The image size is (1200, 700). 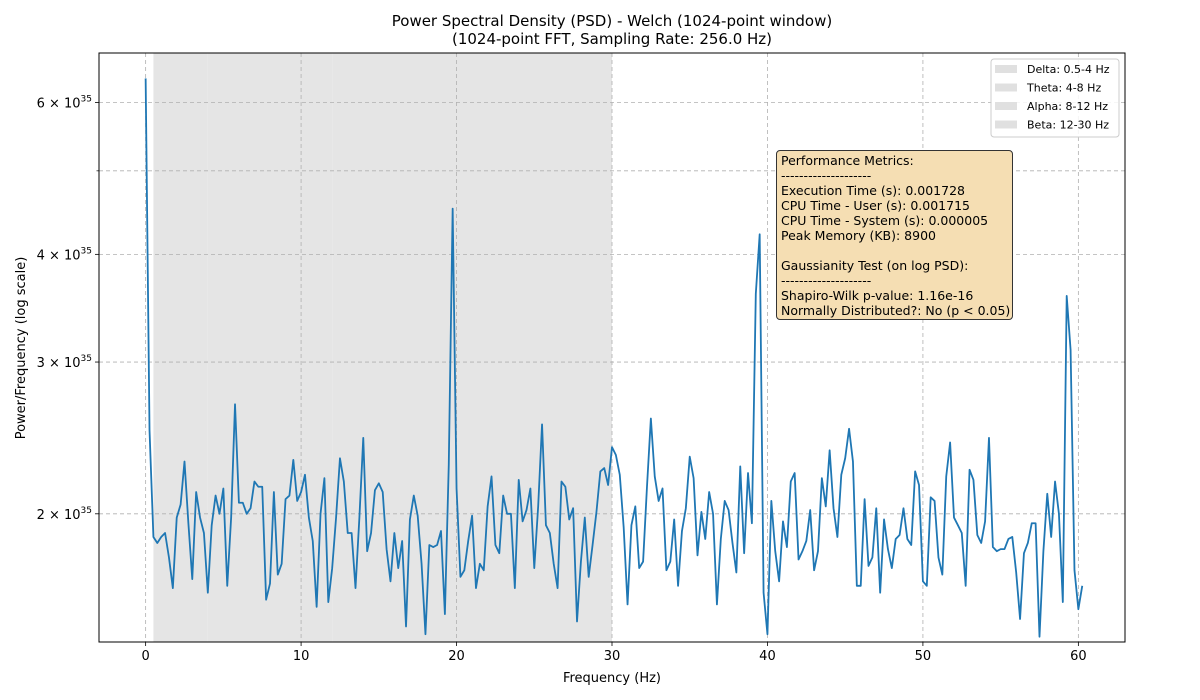 What do you see at coordinates (456, 656) in the screenshot?
I see `x-tick-label: 20` at bounding box center [456, 656].